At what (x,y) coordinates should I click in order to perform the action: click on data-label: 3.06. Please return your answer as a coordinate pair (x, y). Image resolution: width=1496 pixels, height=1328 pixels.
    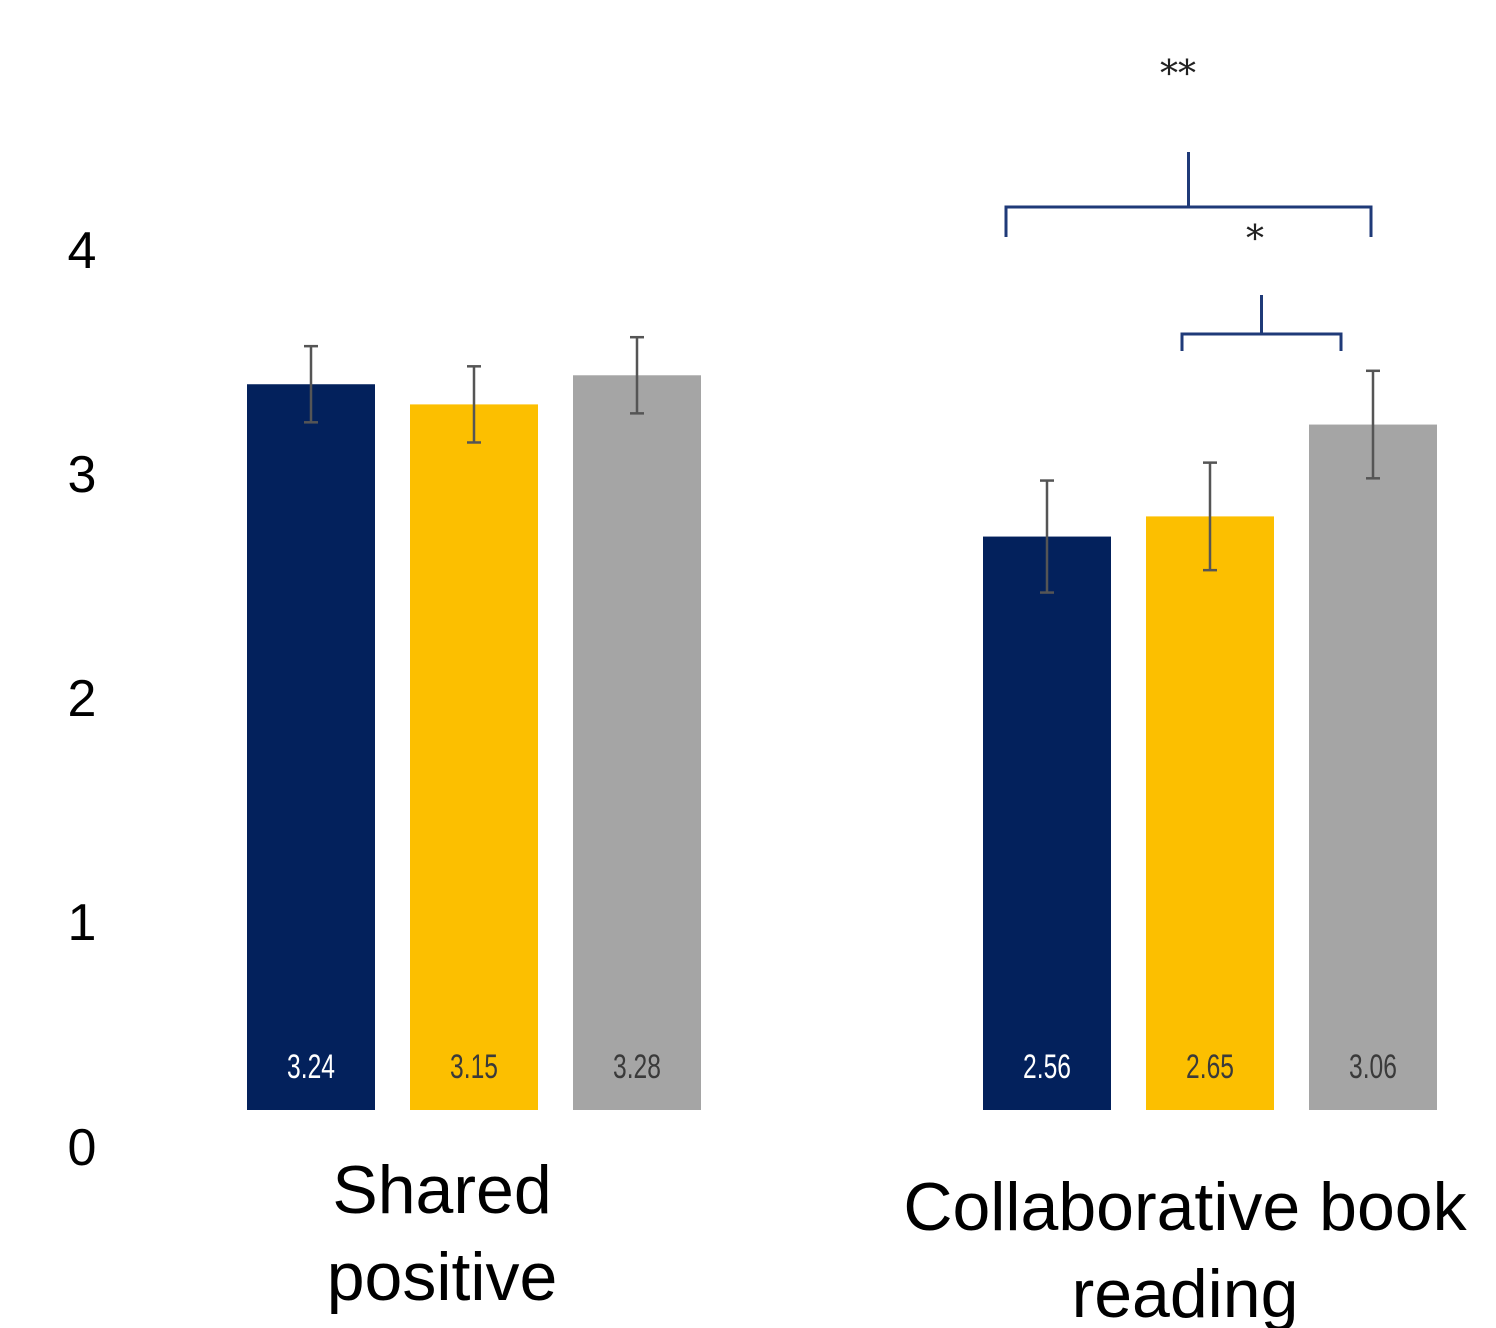
    Looking at the image, I should click on (1373, 1067).